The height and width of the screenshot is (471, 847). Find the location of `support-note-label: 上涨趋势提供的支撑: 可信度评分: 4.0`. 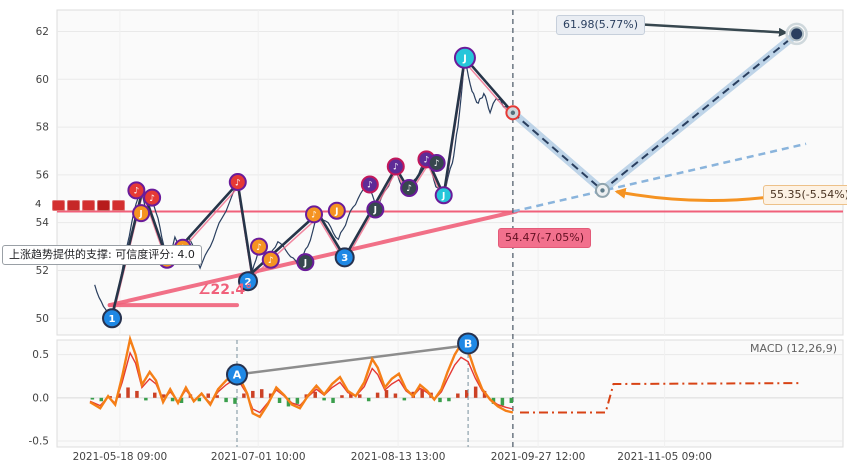

support-note-label: 上涨趋势提供的支撑: 可信度评分: 4.0 is located at coordinates (102, 255).